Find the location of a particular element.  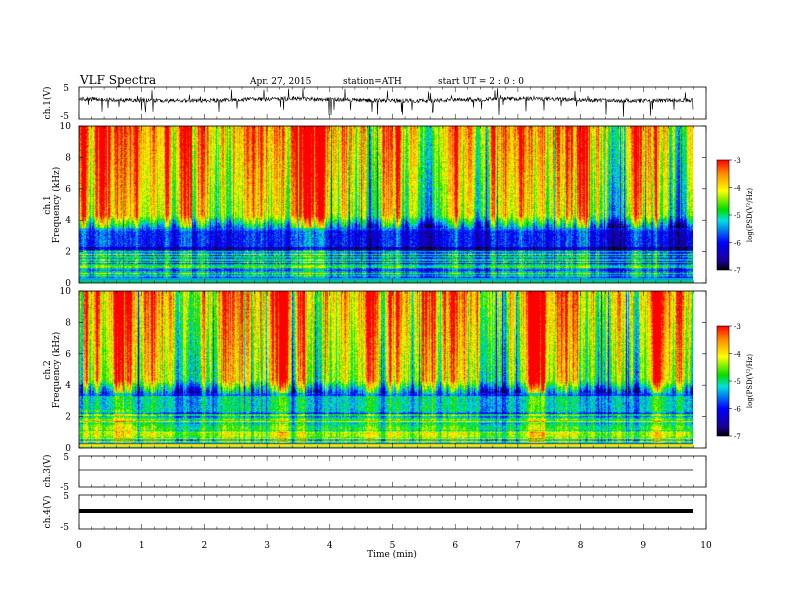

ch4-waveform-ylabel: ch.4(V) is located at coordinates (47, 512).